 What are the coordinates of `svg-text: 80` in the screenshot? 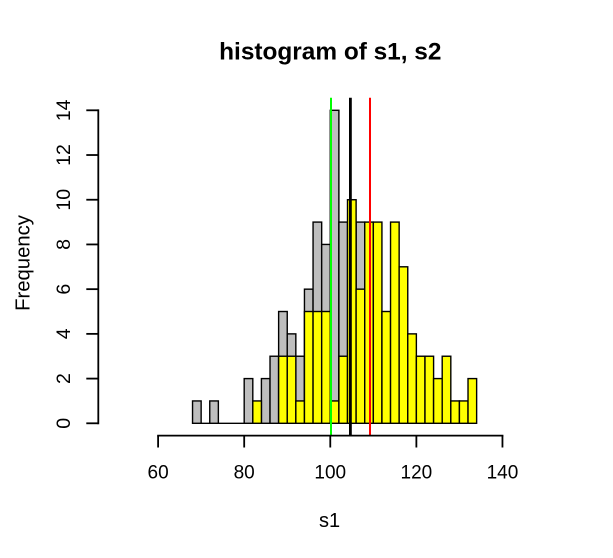 It's located at (244, 473).